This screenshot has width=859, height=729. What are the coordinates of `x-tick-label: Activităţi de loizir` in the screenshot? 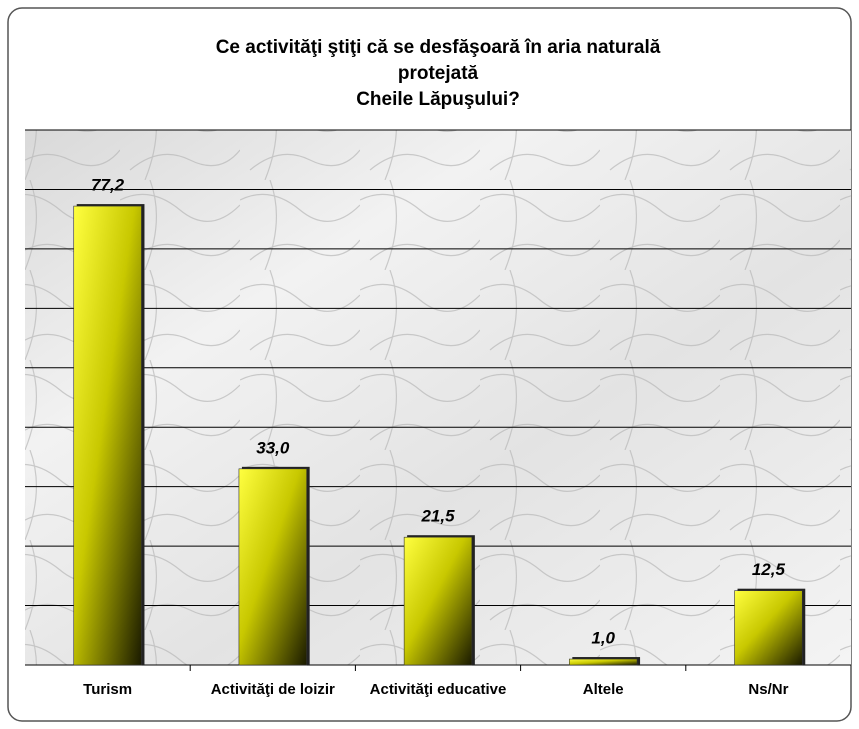 It's located at (273, 689).